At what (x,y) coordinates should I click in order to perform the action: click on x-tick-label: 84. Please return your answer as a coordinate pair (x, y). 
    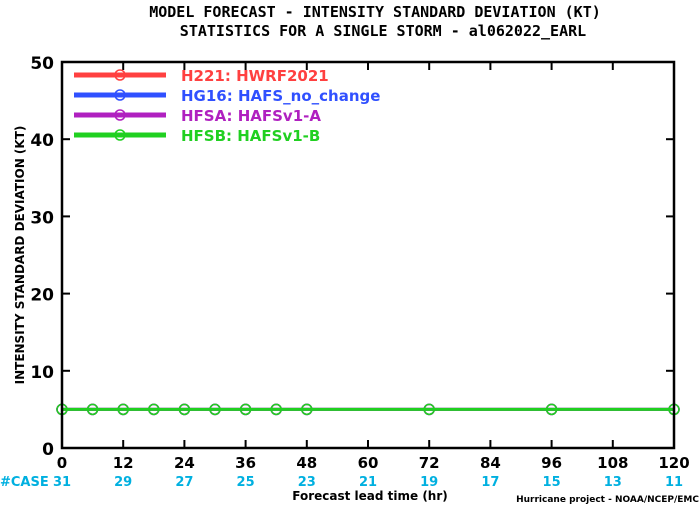
    Looking at the image, I should click on (490, 463).